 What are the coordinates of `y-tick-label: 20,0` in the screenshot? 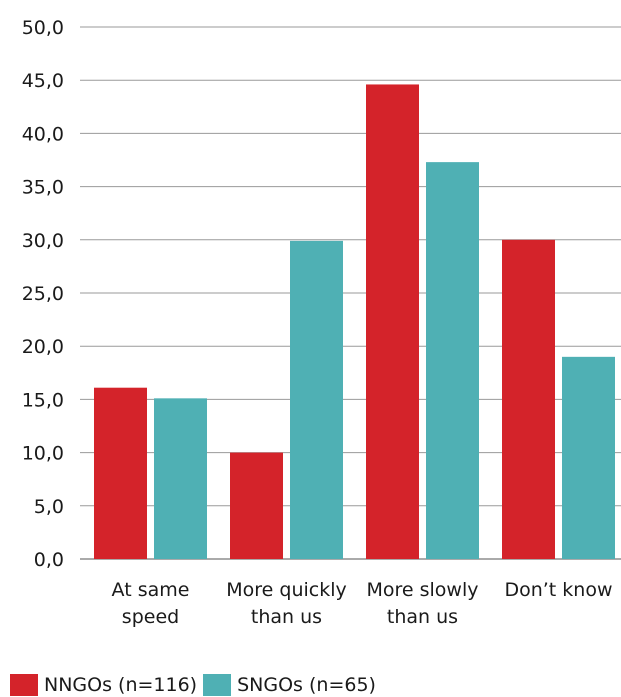 It's located at (43, 347).